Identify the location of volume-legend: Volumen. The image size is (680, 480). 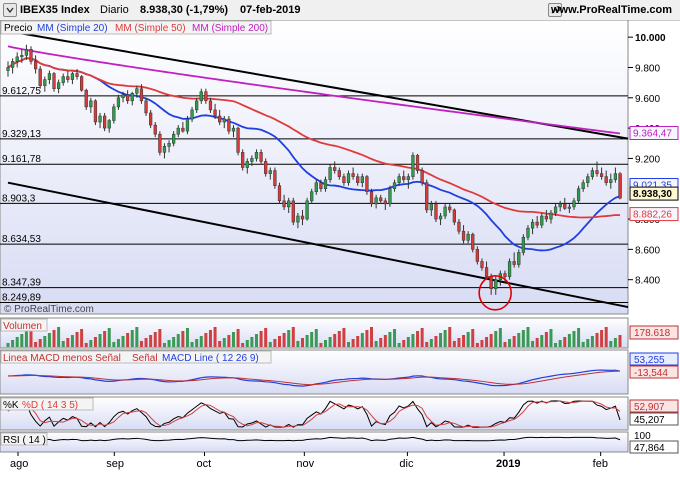
(22, 326).